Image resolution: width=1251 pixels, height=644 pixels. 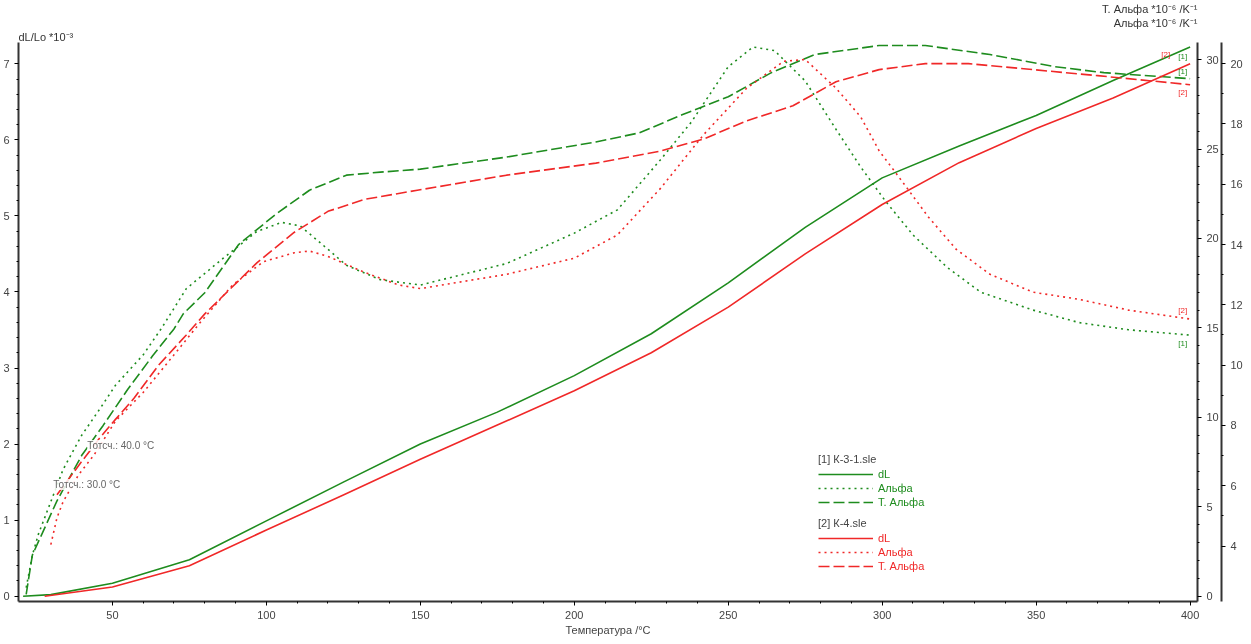 I want to click on y3-tick-label: 16, so click(x=1236, y=184).